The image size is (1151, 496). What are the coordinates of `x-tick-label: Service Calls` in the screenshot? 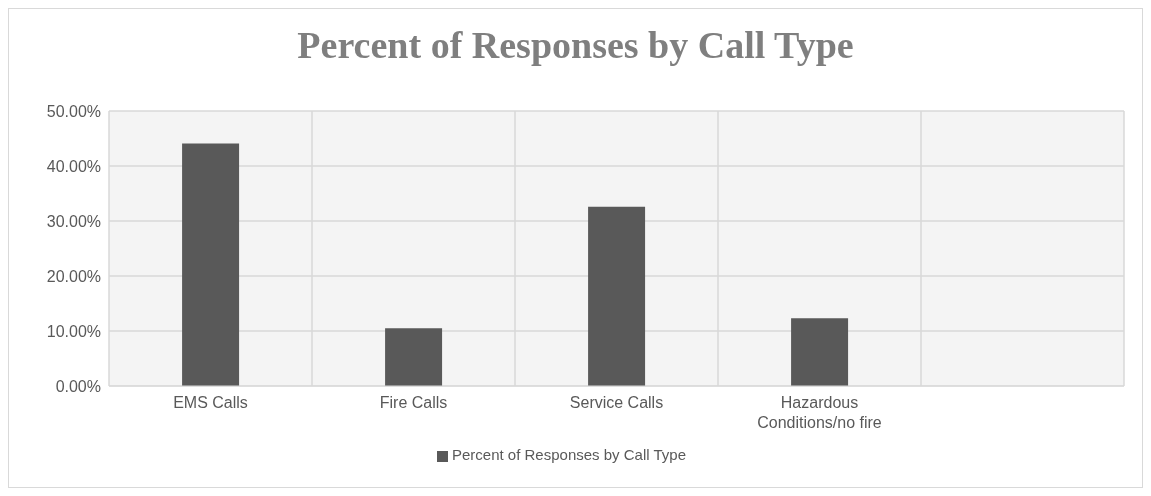 It's located at (616, 402).